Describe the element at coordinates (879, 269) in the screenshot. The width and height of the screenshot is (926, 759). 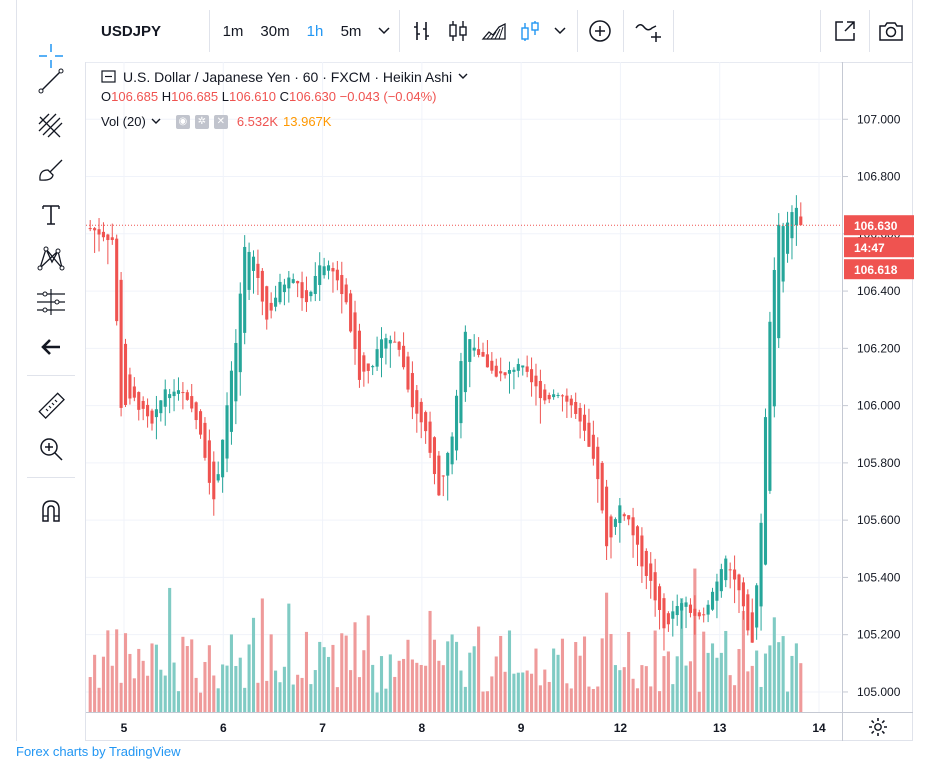
I see `price-badge-bg` at that location.